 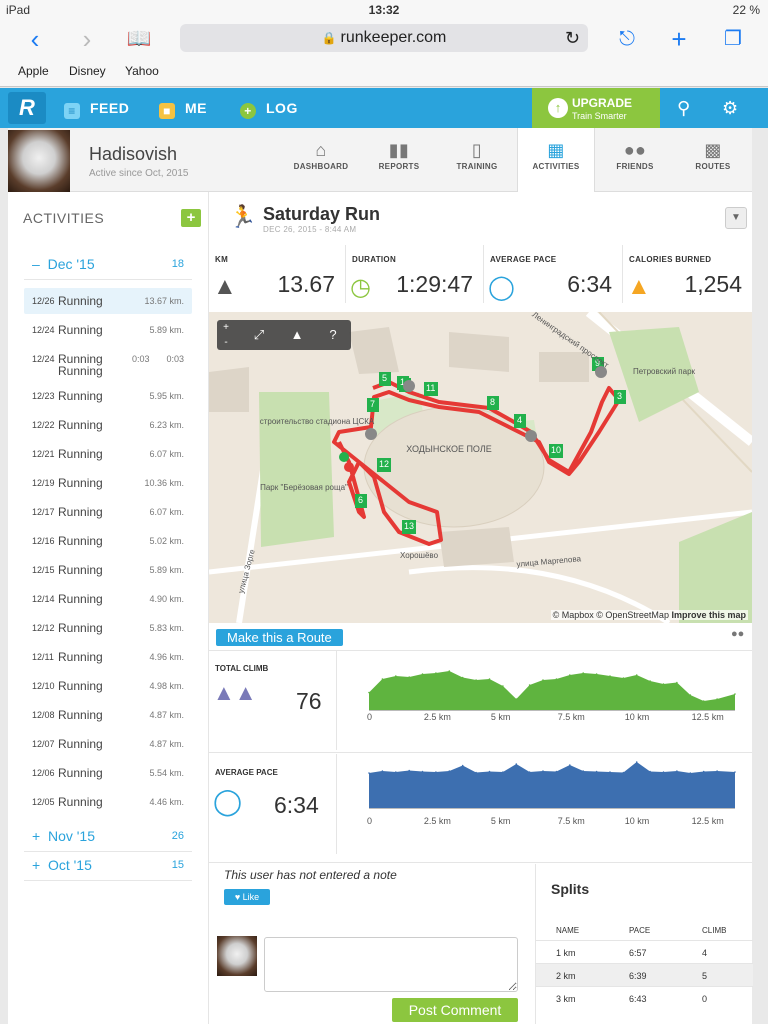 I want to click on lock-icon: 🔒, so click(x=329, y=38).